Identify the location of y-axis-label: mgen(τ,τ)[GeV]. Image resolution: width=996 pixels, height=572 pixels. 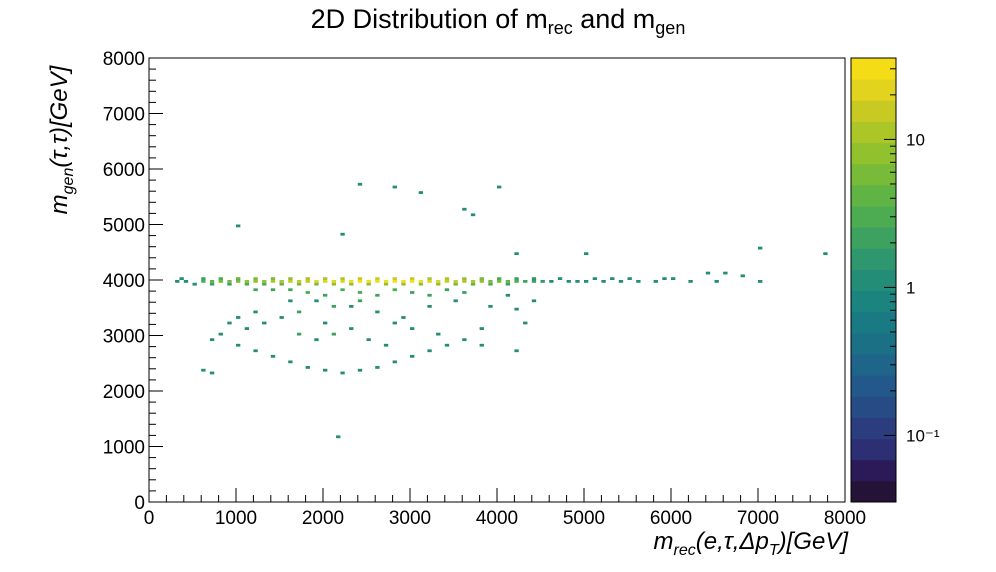
(62, 140).